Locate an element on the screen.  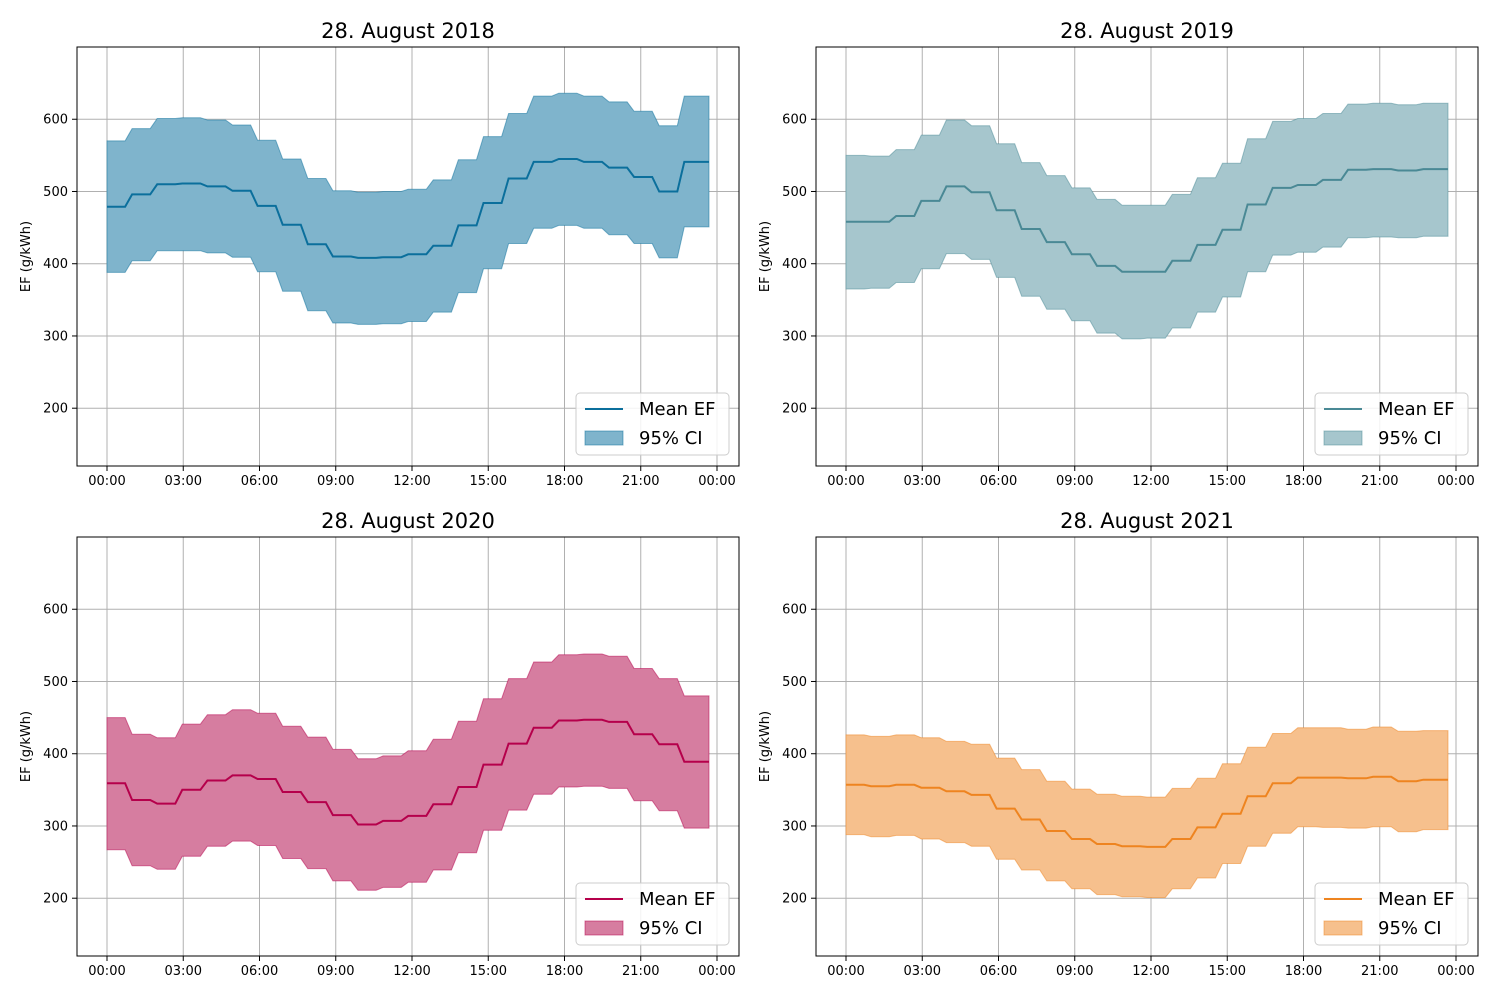
chart-title: 28. August 2019 is located at coordinates (1147, 31).